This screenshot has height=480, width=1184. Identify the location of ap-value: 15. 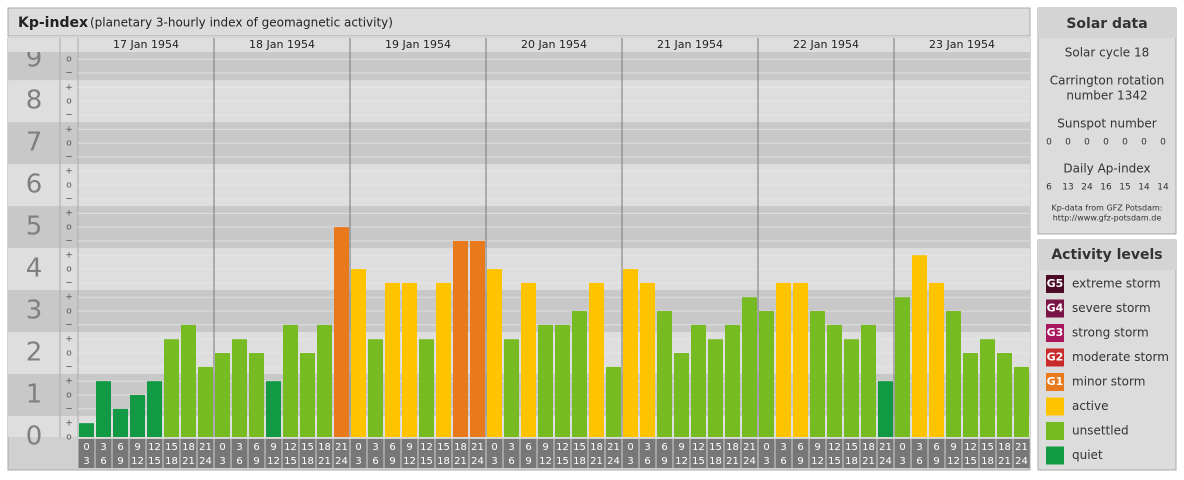
(1124, 188).